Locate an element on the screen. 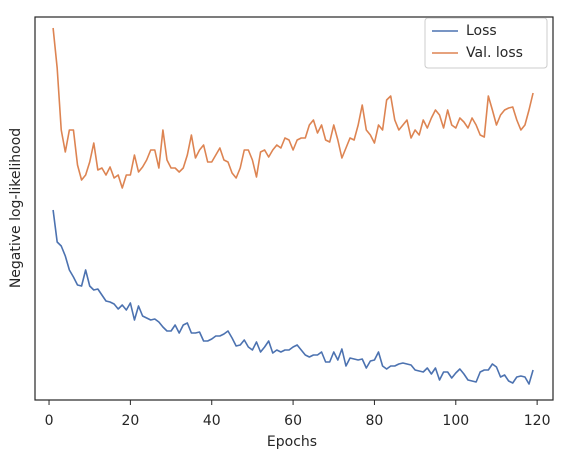  x-tick-label: 20 is located at coordinates (130, 421).